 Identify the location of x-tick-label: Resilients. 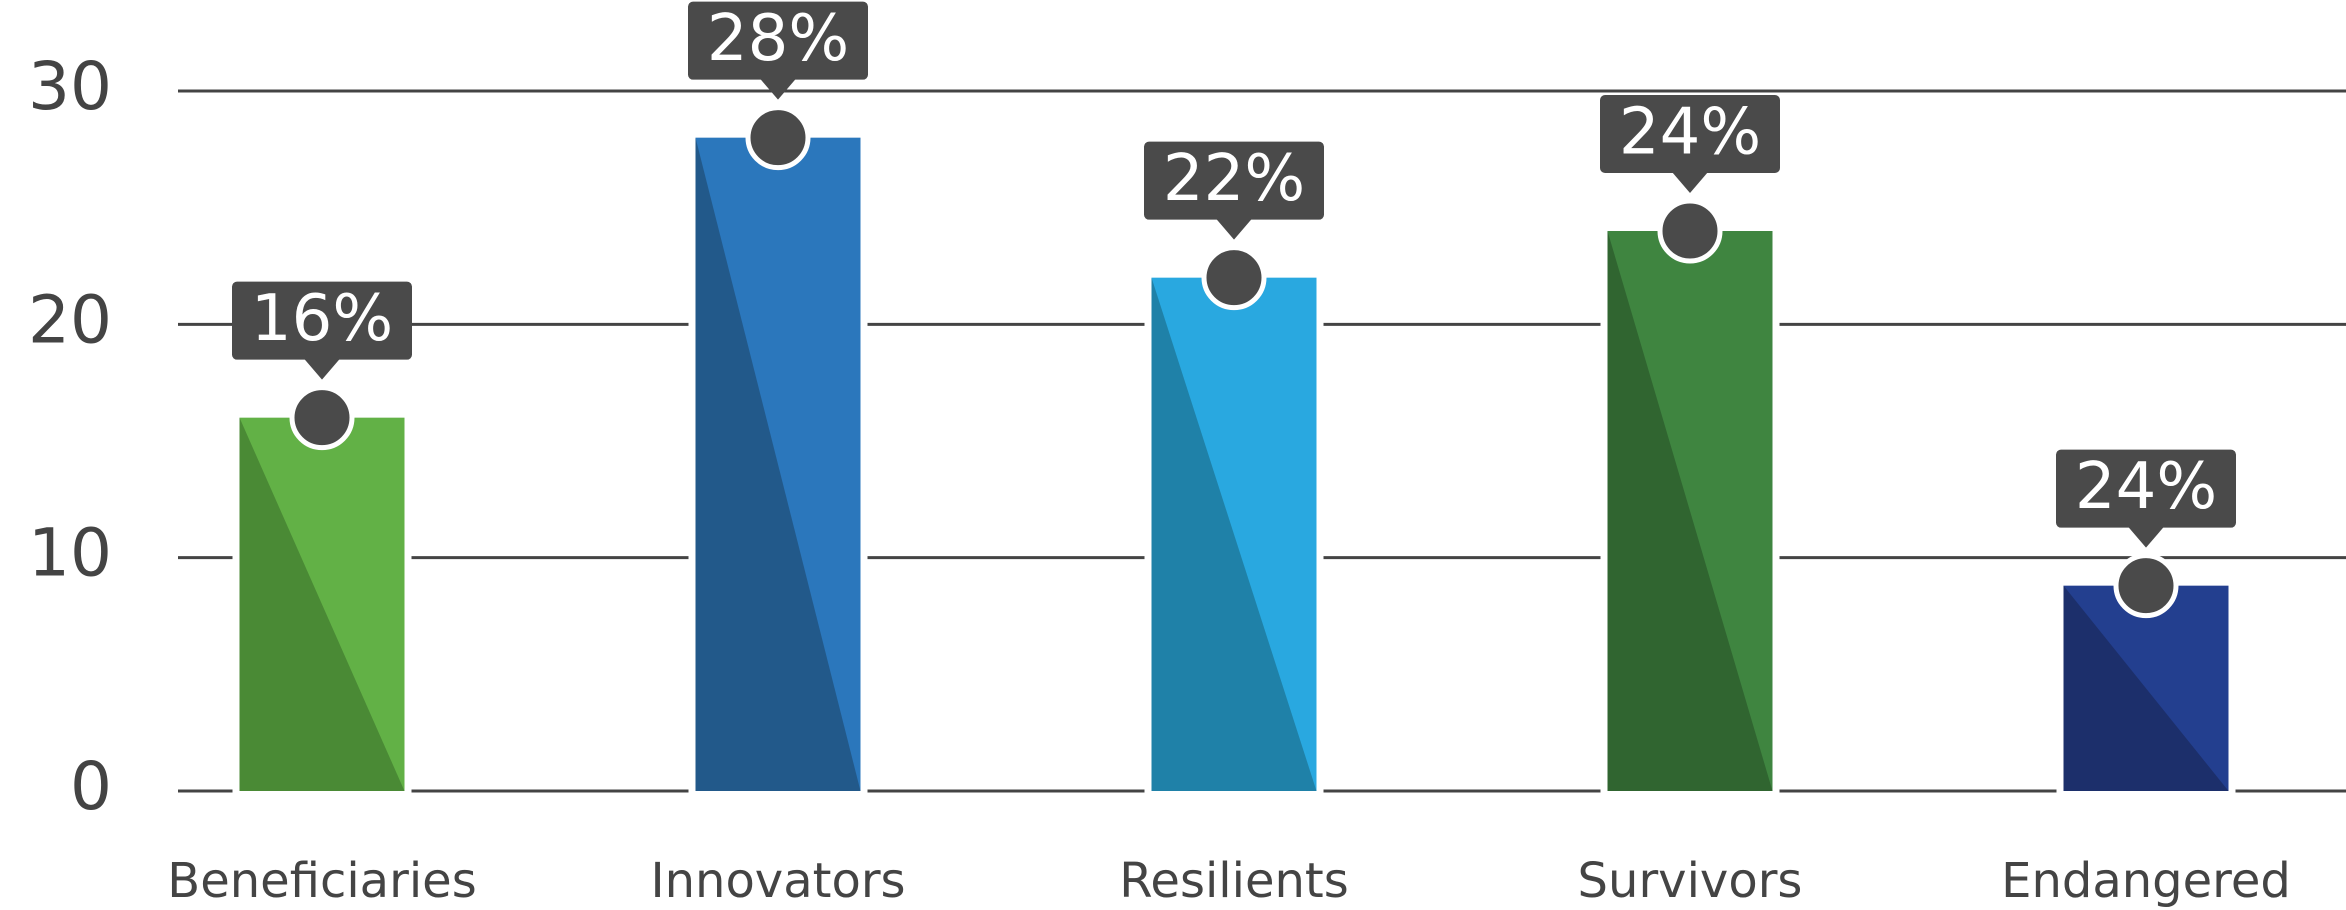
(1234, 881).